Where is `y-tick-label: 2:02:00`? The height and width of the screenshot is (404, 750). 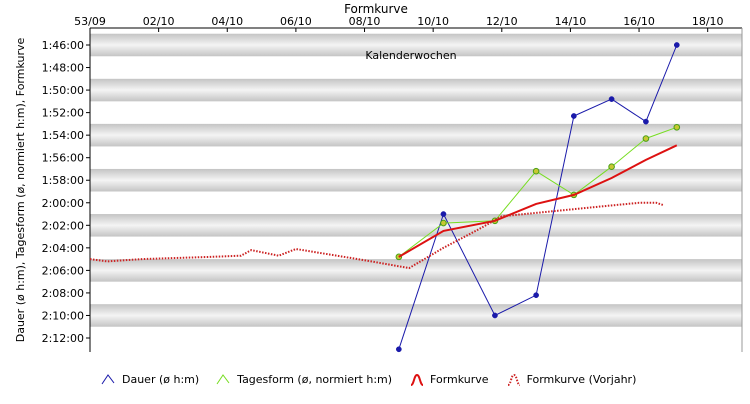 y-tick-label: 2:02:00 is located at coordinates (63, 225).